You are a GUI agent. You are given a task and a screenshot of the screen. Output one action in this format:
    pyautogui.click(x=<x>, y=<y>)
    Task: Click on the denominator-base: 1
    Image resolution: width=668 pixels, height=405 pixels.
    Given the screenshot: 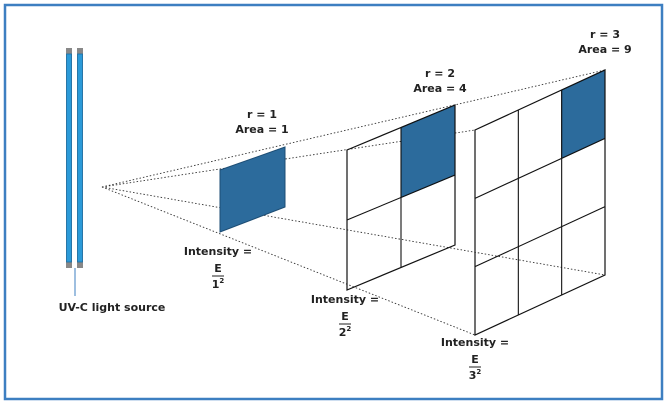 What is the action you would take?
    pyautogui.click(x=216, y=284)
    